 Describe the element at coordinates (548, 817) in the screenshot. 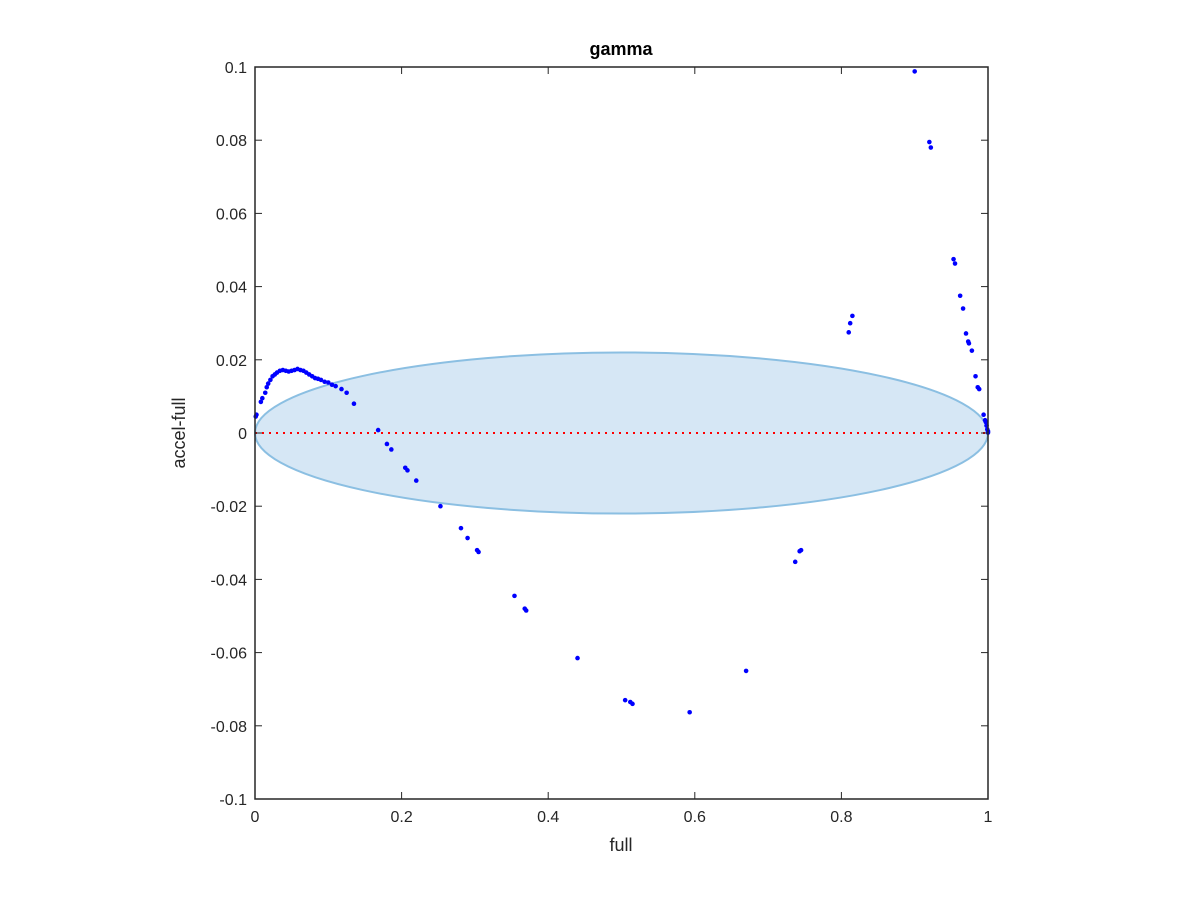

I see `x-tick-label: 0.4` at that location.